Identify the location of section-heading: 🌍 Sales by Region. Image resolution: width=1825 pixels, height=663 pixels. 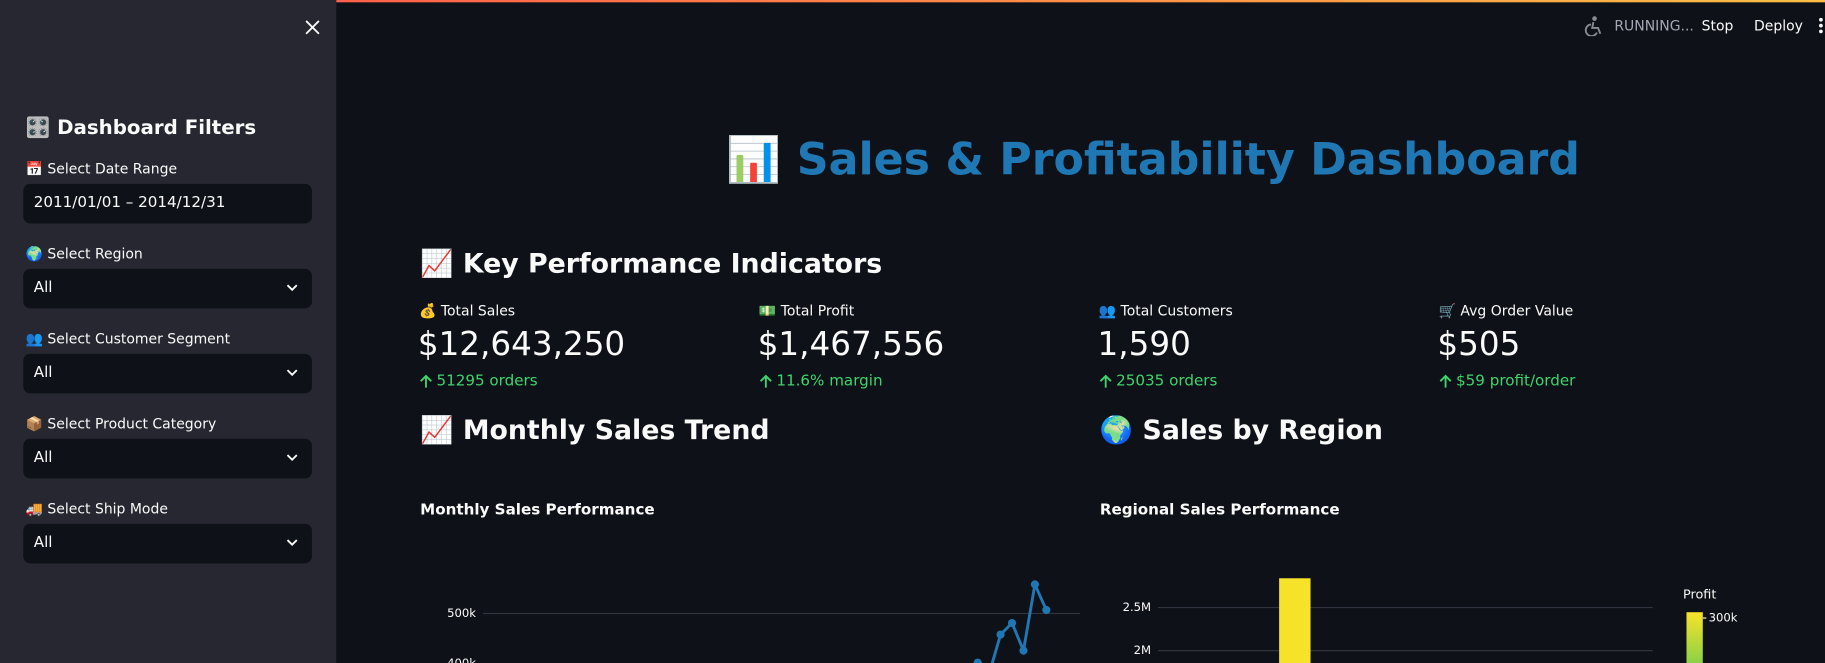
(1241, 430).